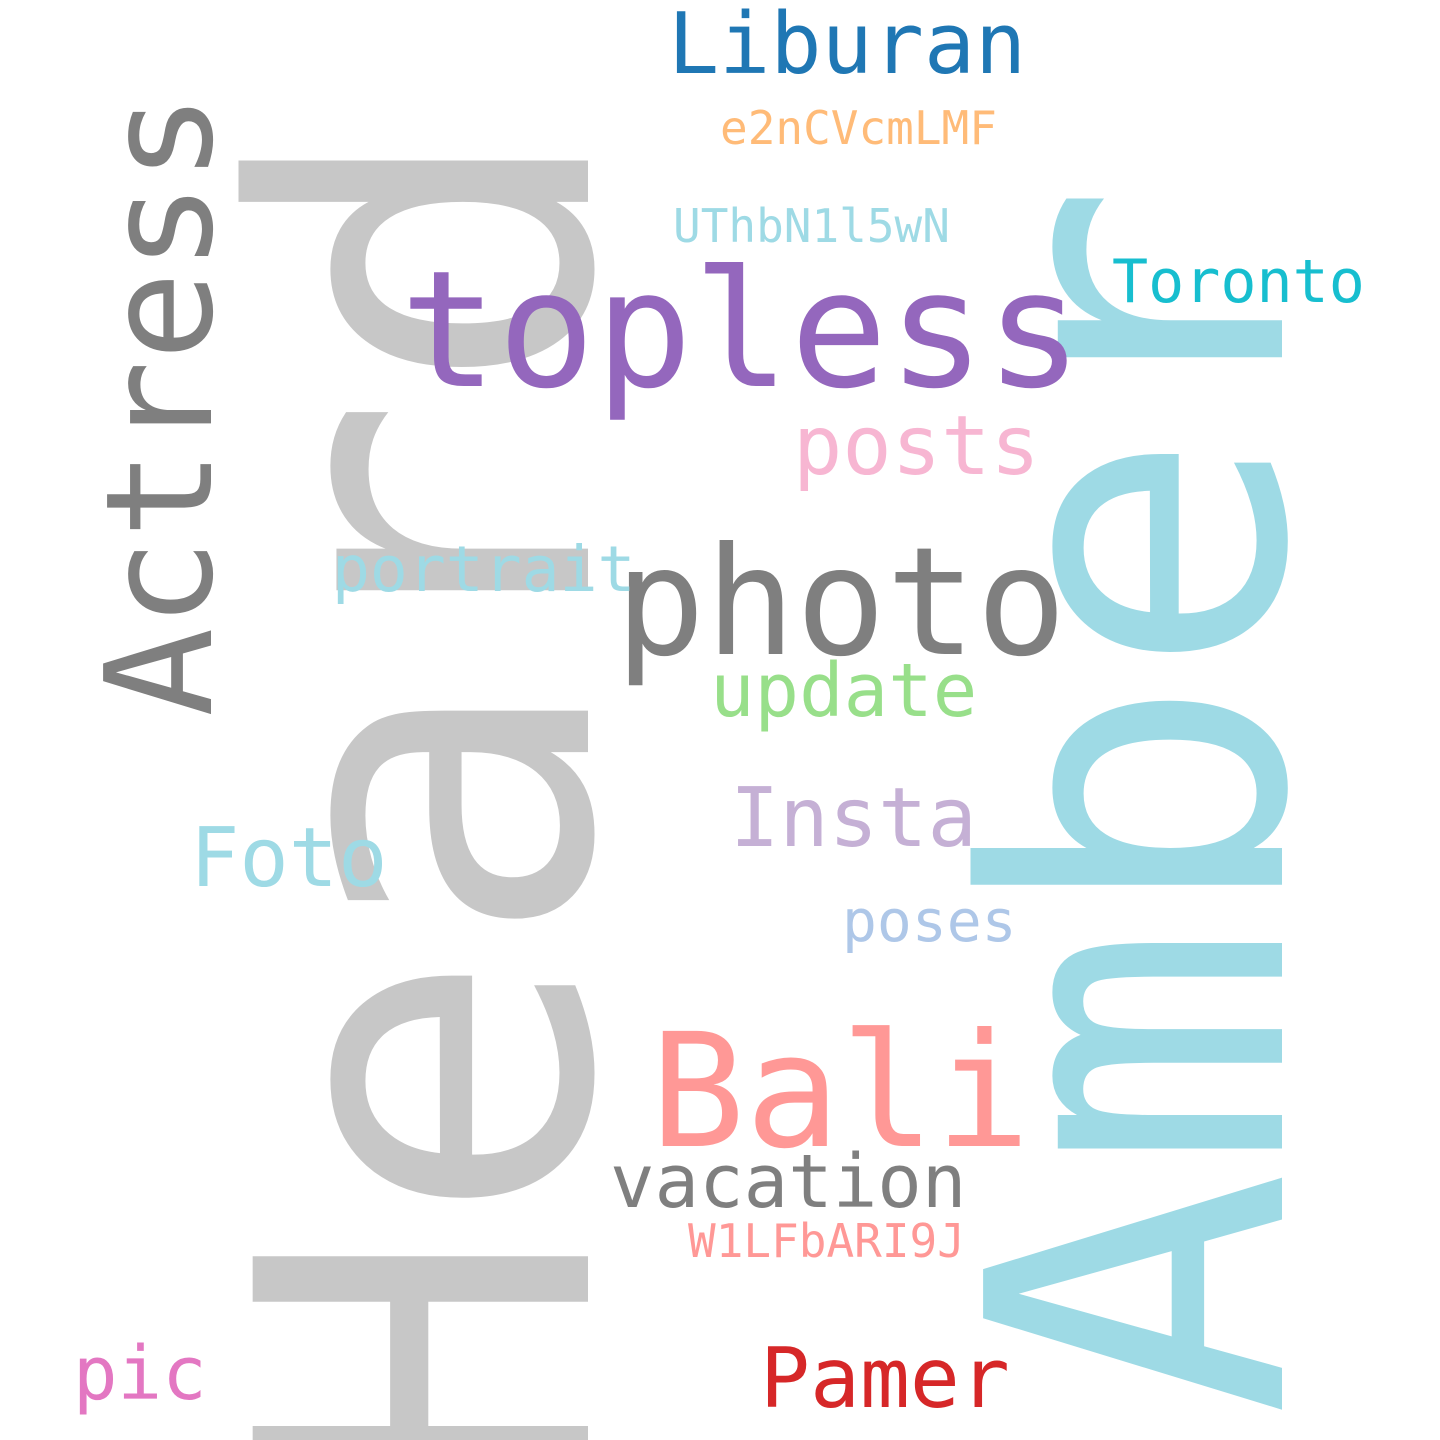  What do you see at coordinates (484, 569) in the screenshot?
I see `word-portrait: portrait` at bounding box center [484, 569].